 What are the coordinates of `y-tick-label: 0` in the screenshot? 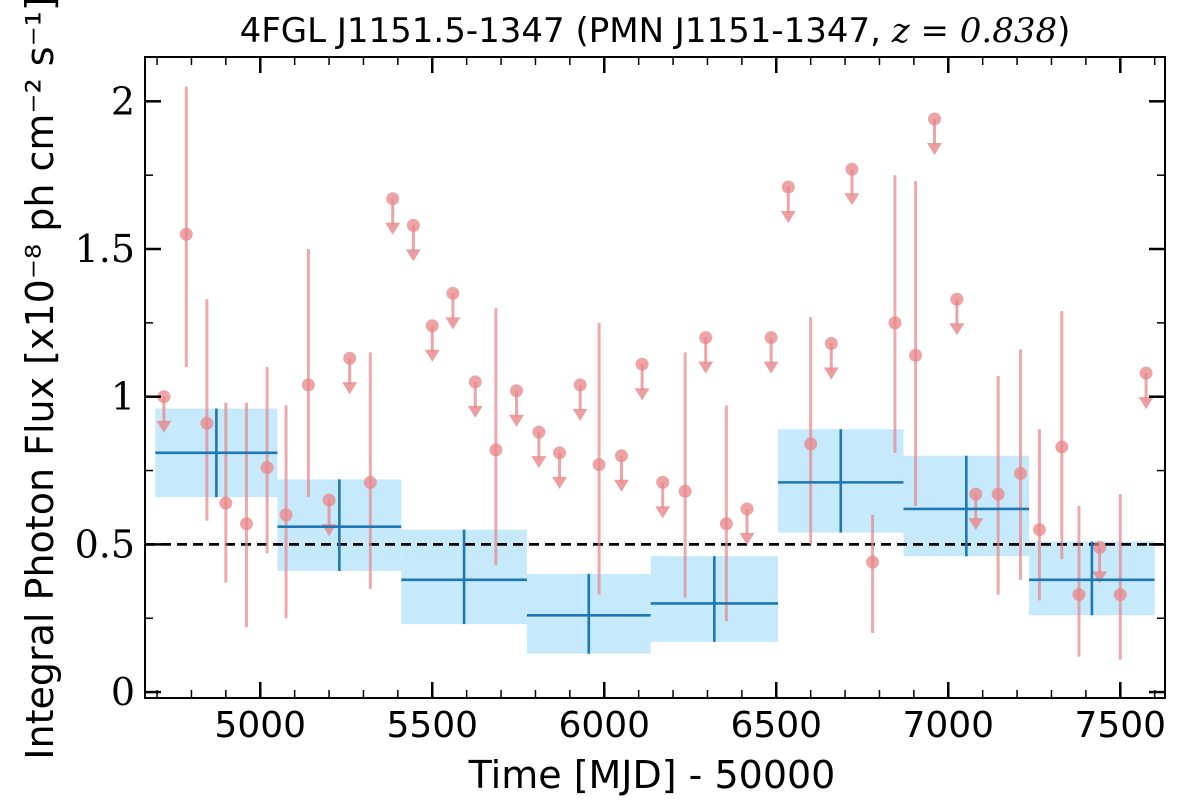 It's located at (123, 692).